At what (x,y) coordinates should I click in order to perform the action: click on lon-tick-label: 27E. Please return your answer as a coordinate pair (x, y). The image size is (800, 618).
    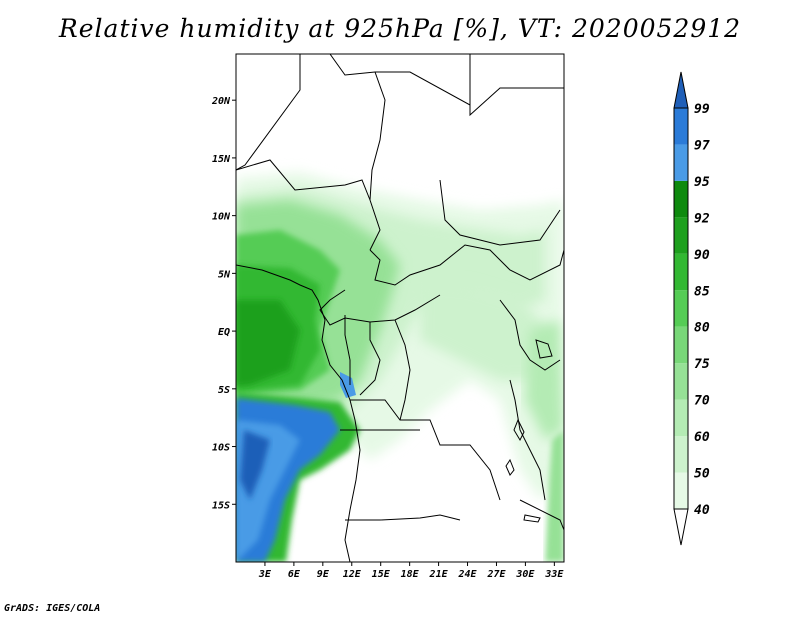
    Looking at the image, I should click on (496, 574).